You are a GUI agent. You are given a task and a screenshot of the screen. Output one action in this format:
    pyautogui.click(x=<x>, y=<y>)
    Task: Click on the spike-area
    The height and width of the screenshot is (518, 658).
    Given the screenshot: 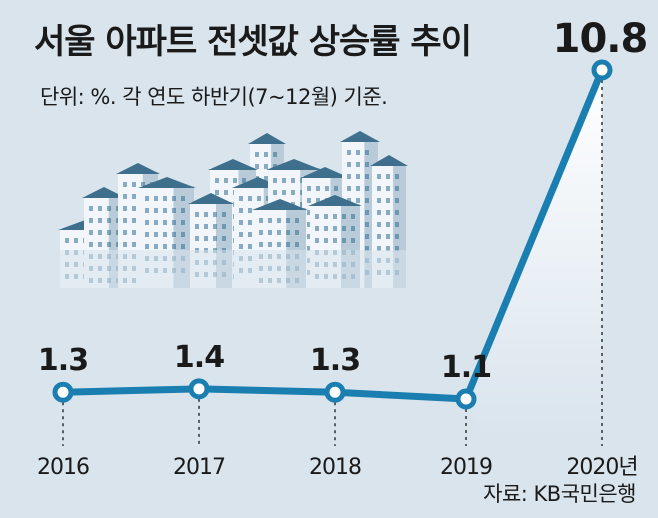 What is the action you would take?
    pyautogui.click(x=534, y=255)
    